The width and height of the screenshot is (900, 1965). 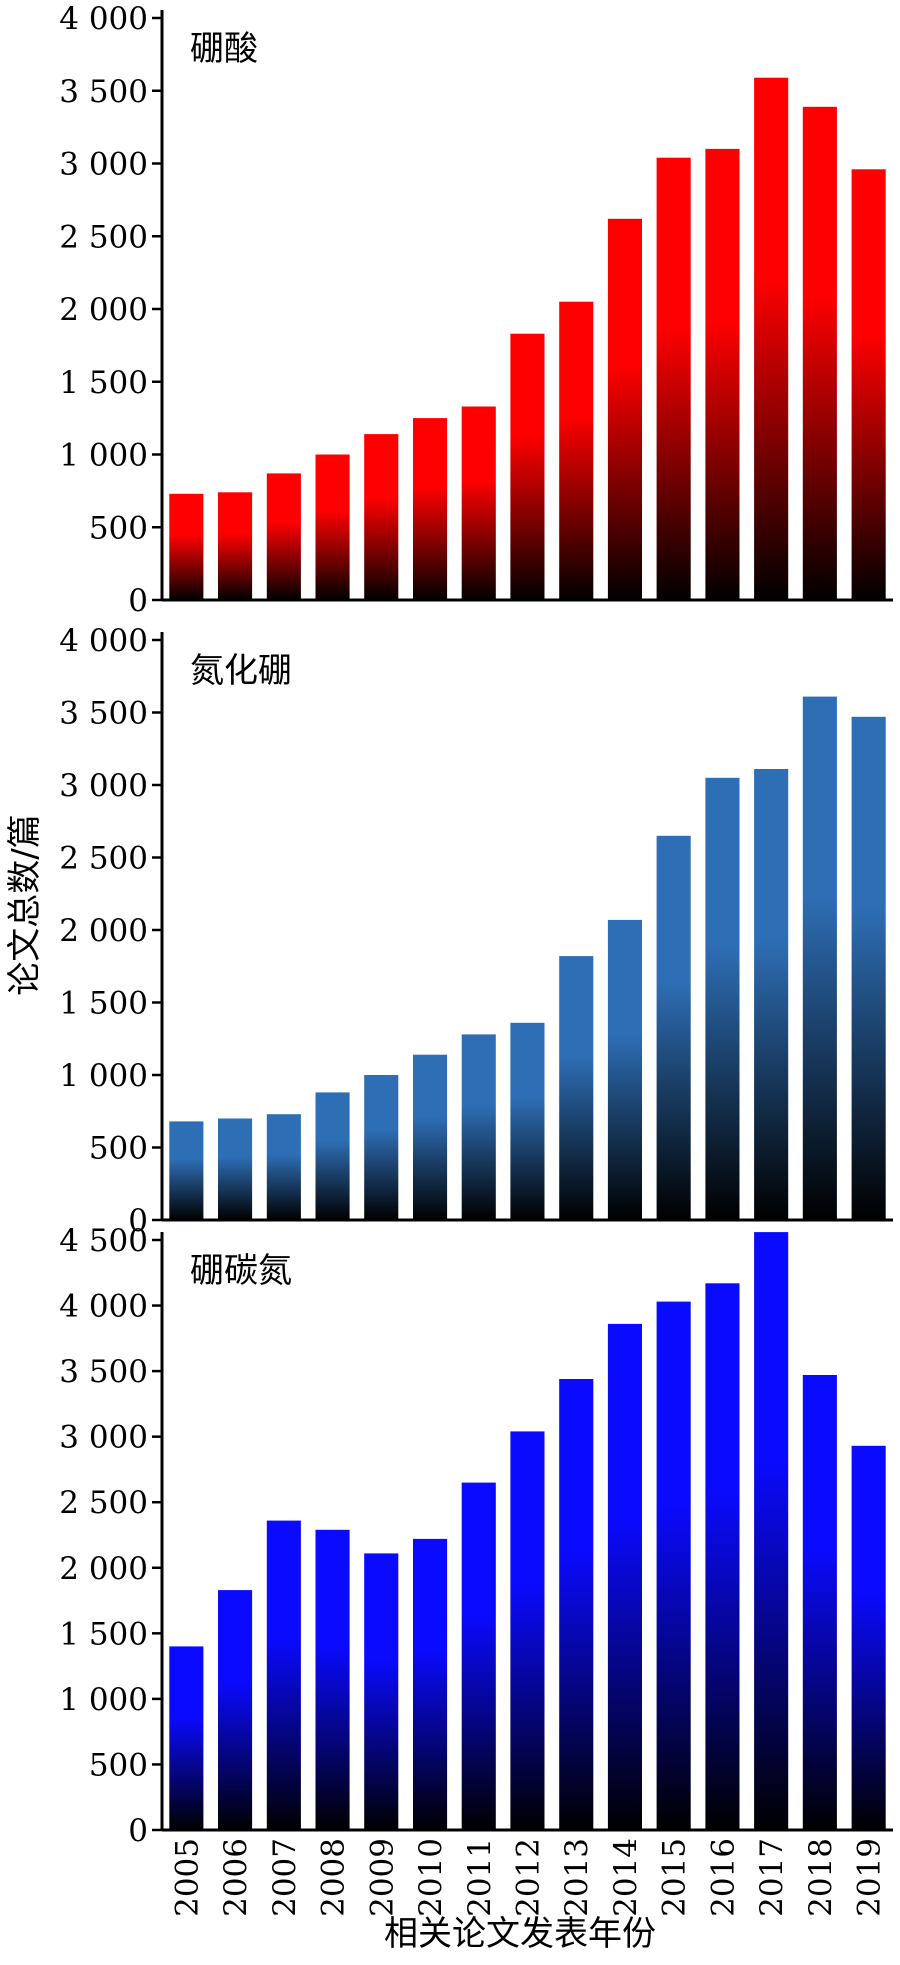 I want to click on panel-title: 硼碳氮, so click(x=241, y=1271).